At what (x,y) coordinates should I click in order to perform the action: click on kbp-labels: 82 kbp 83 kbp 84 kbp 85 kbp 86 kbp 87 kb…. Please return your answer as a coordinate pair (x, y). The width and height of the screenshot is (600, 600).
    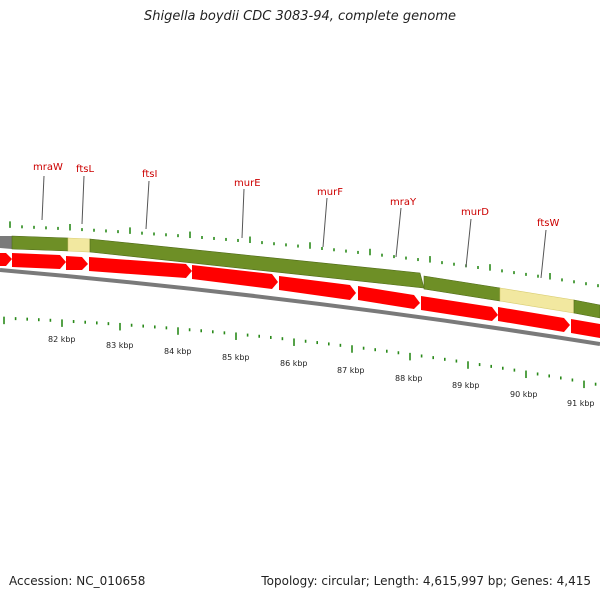
    Looking at the image, I should click on (321, 371).